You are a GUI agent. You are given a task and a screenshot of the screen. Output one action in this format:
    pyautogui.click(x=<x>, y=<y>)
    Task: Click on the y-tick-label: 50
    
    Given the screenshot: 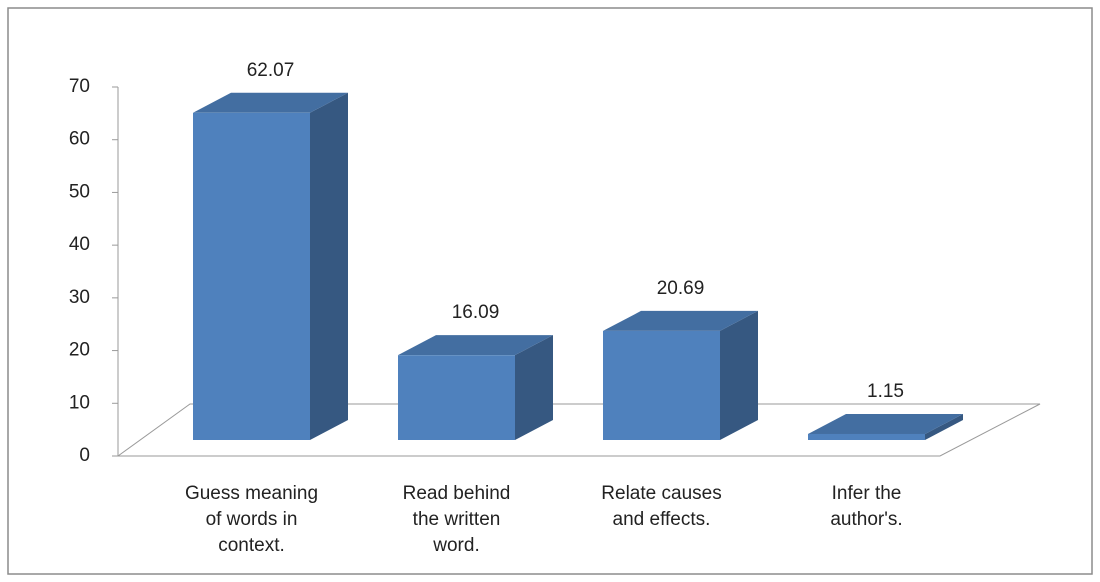 What is the action you would take?
    pyautogui.click(x=79, y=191)
    